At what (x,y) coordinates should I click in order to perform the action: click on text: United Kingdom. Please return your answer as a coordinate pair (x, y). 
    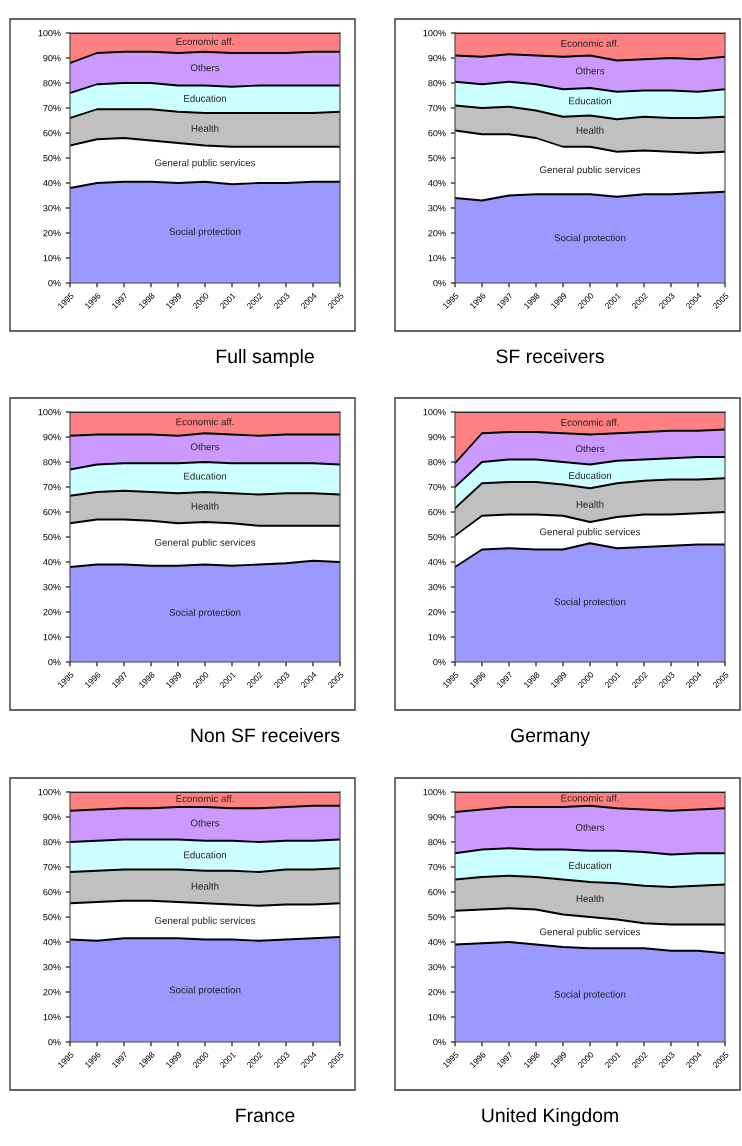
    Looking at the image, I should click on (550, 1117).